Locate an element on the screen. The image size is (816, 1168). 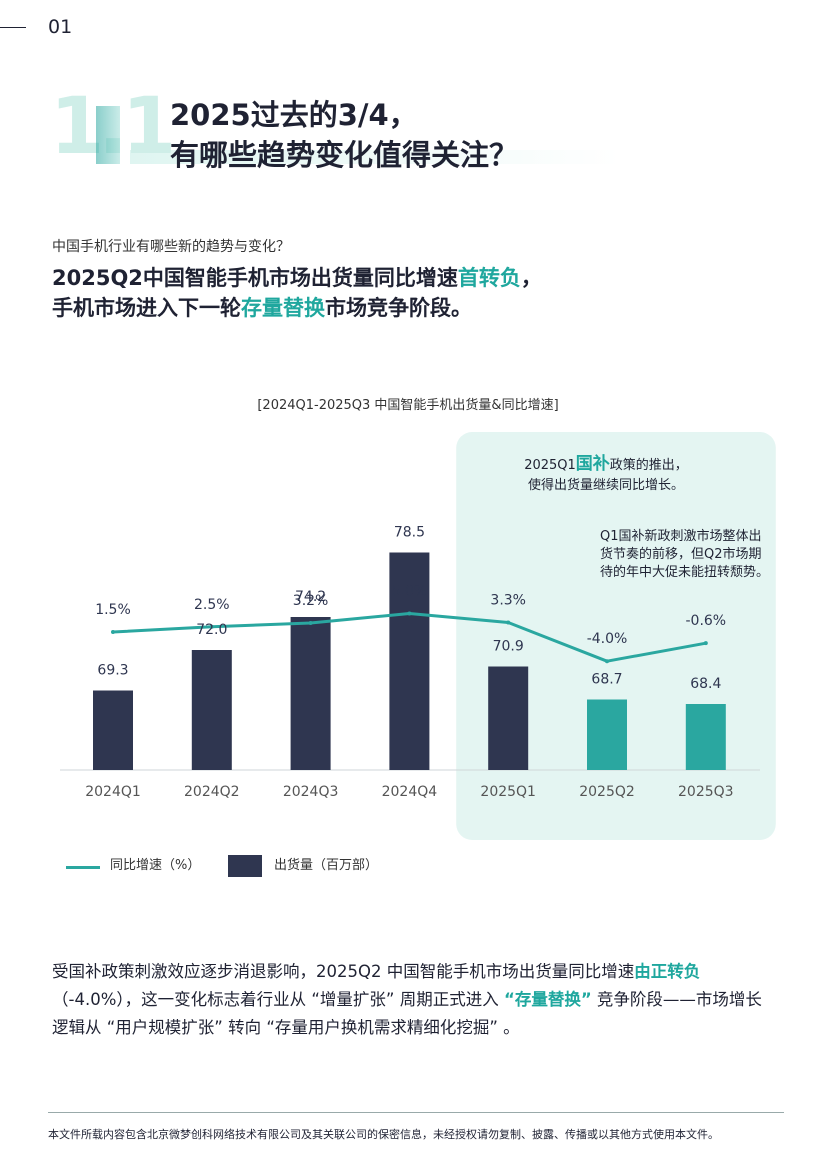
bar-label-2025Q1: 70.9 is located at coordinates (508, 647).